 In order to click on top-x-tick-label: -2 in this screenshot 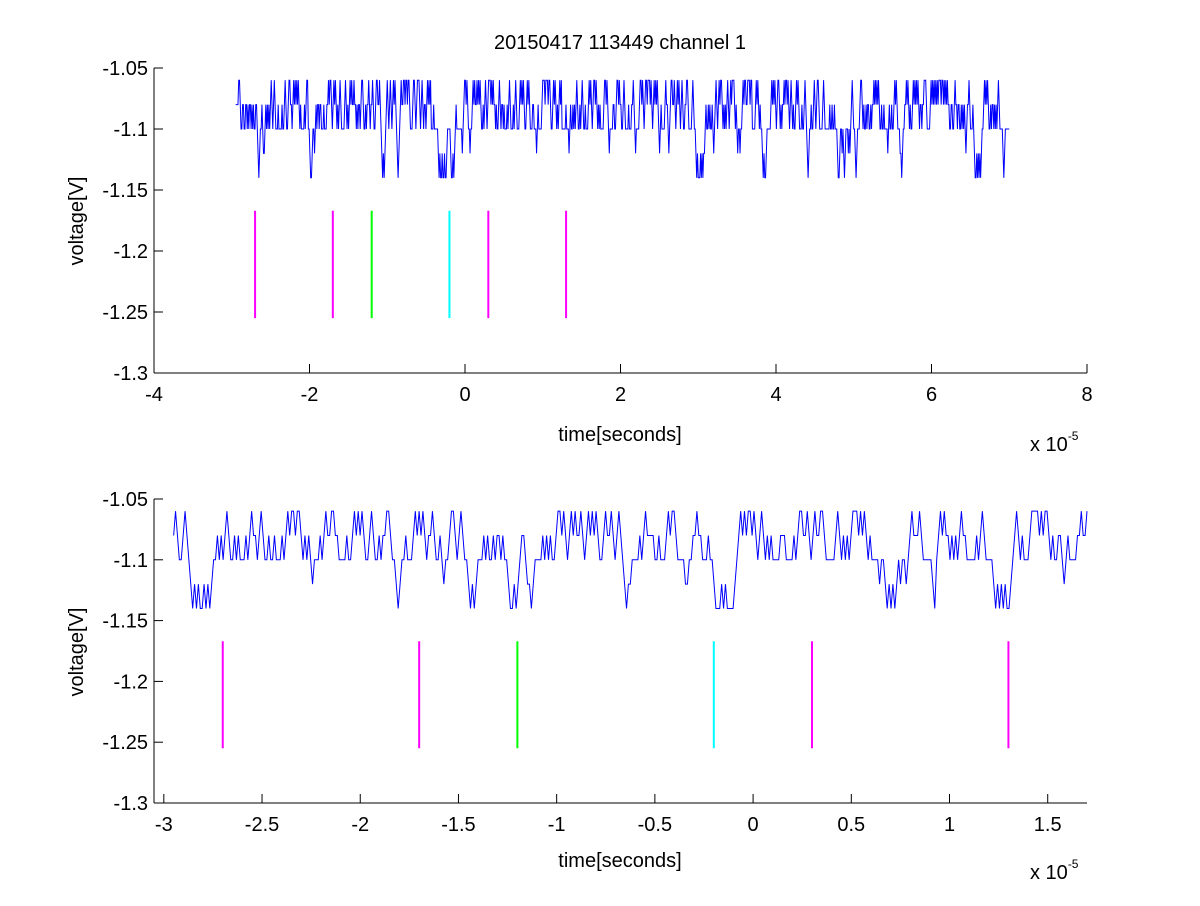, I will do `click(310, 395)`.